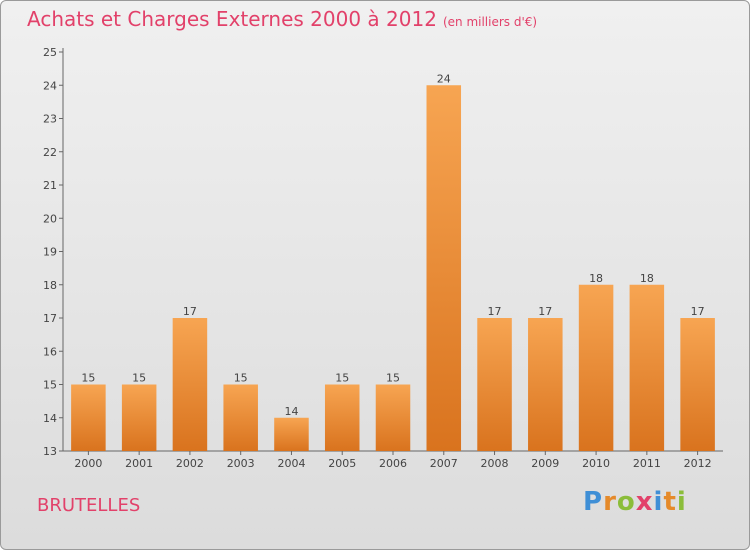  Describe the element at coordinates (610, 502) in the screenshot. I see `logo-letter: r` at that location.